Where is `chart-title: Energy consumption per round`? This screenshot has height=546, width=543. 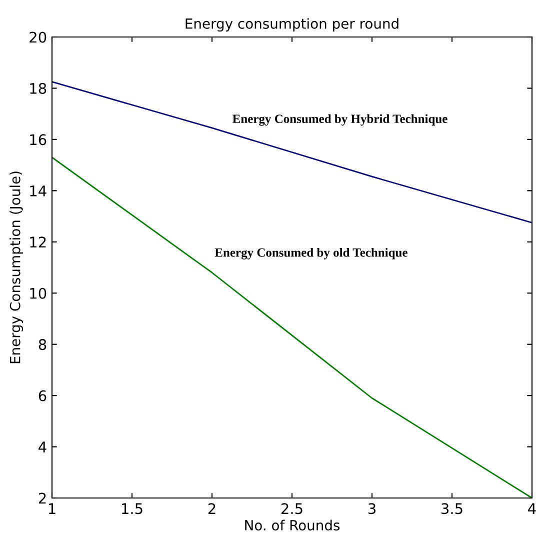
chart-title: Energy consumption per round is located at coordinates (292, 25).